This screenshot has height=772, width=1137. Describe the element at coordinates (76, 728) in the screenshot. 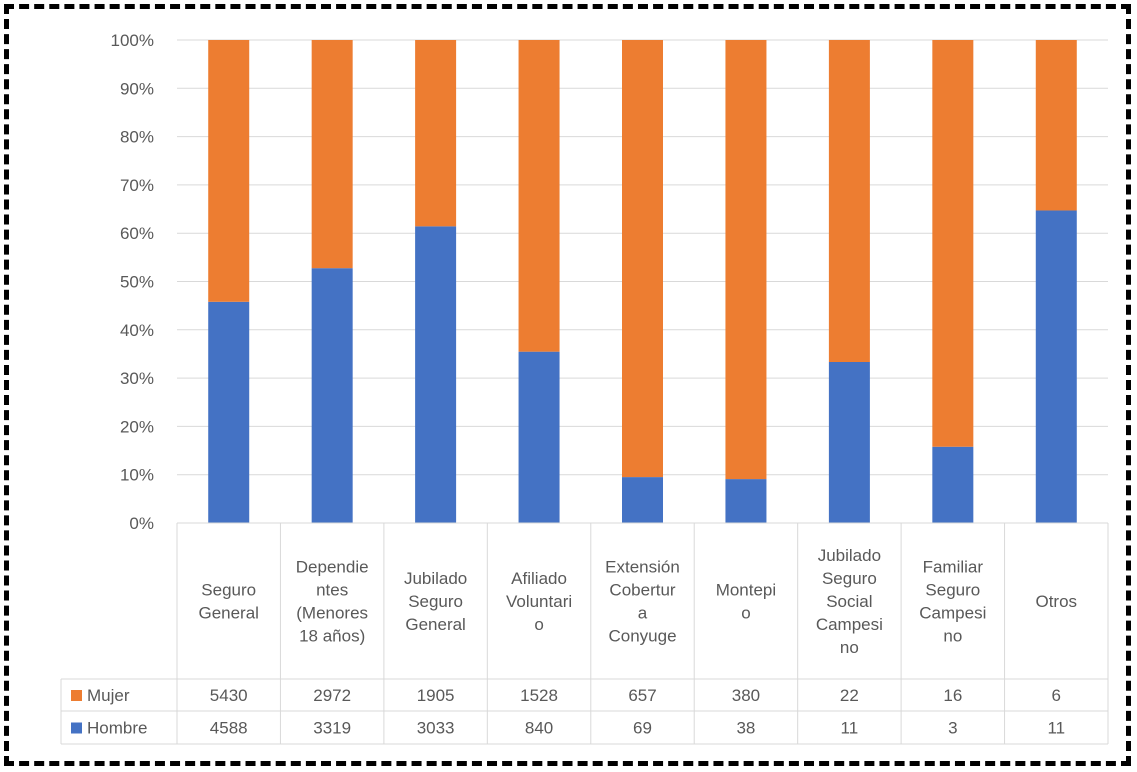

I see `legend-key-hombre` at that location.